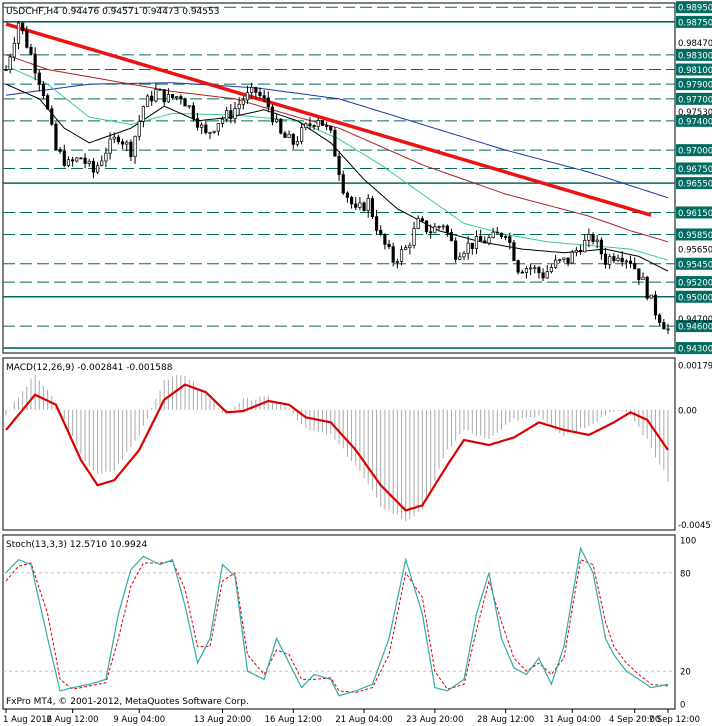 The height and width of the screenshot is (726, 712). What do you see at coordinates (27, 720) in the screenshot?
I see `time-tick-label: 1 Aug 2012` at bounding box center [27, 720].